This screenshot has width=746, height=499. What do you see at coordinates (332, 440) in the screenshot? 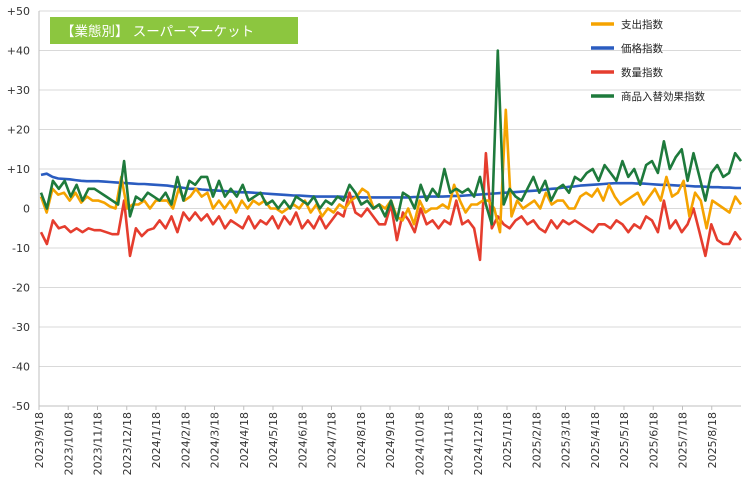
I see `x-tick-label: 2024/7/18` at bounding box center [332, 440].